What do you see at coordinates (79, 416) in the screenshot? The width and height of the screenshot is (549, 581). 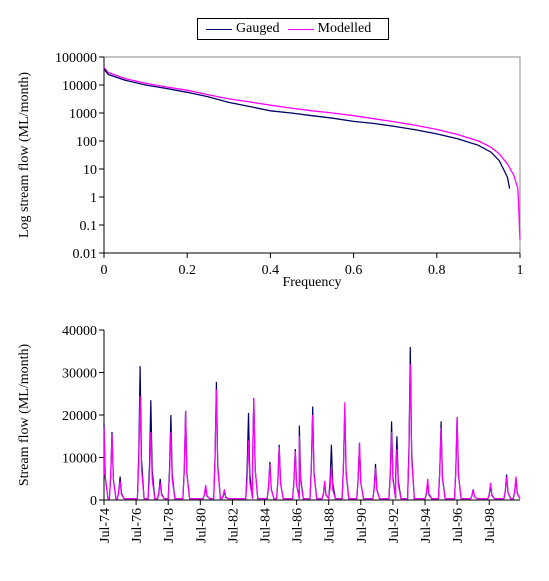 I see `y-tick-label: 20000` at bounding box center [79, 416].